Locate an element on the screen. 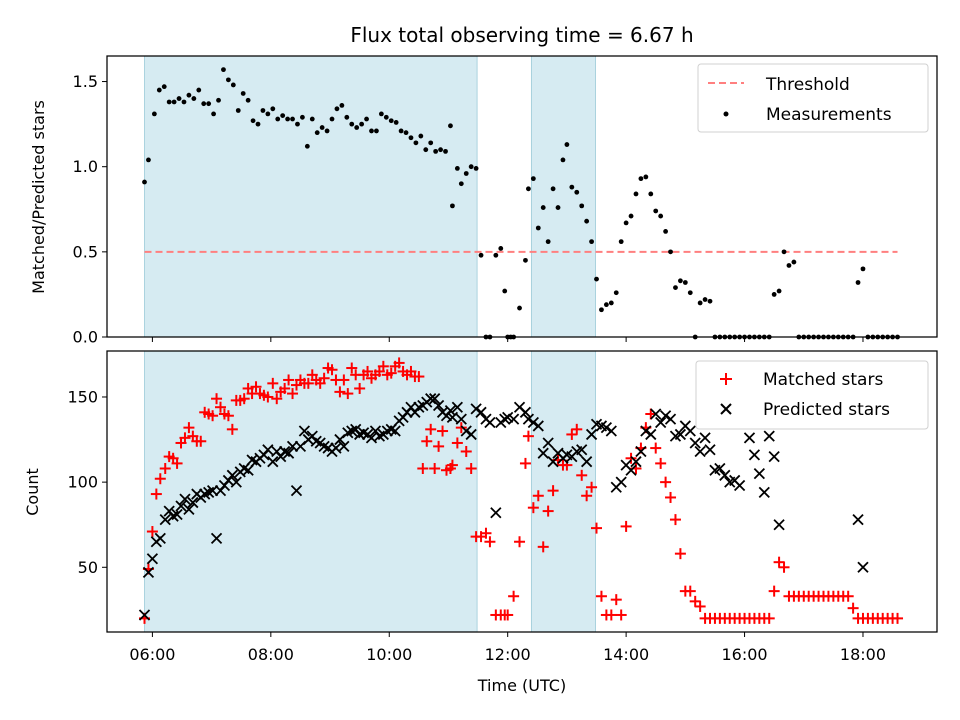  x-axis-label: Time (UTC) is located at coordinates (521, 685).